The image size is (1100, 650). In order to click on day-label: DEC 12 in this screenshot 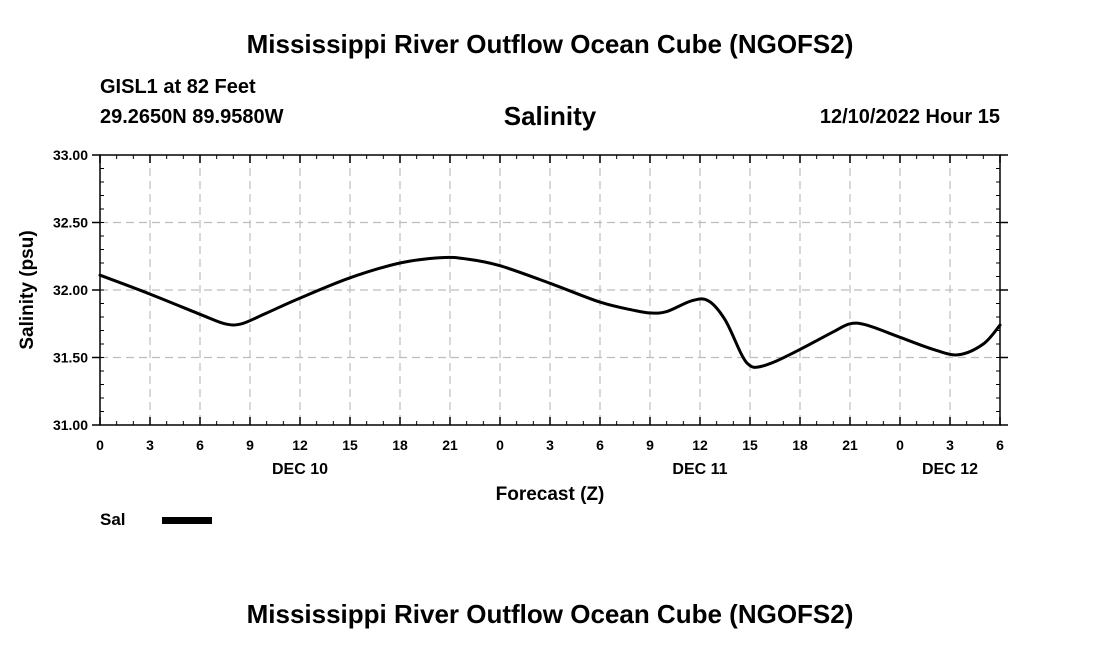, I will do `click(950, 469)`.